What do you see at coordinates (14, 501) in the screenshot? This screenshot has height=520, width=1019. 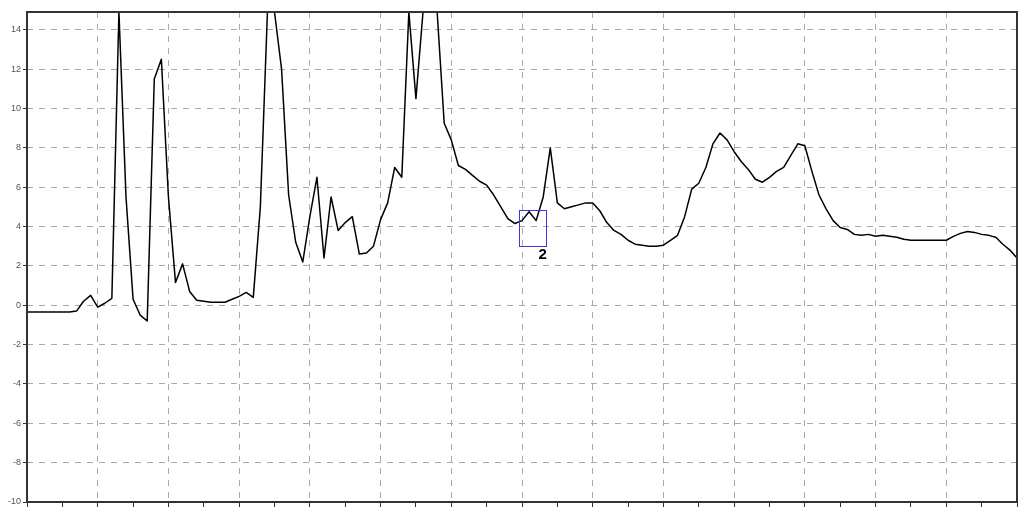 I see `y-tick-label: -10` at bounding box center [14, 501].